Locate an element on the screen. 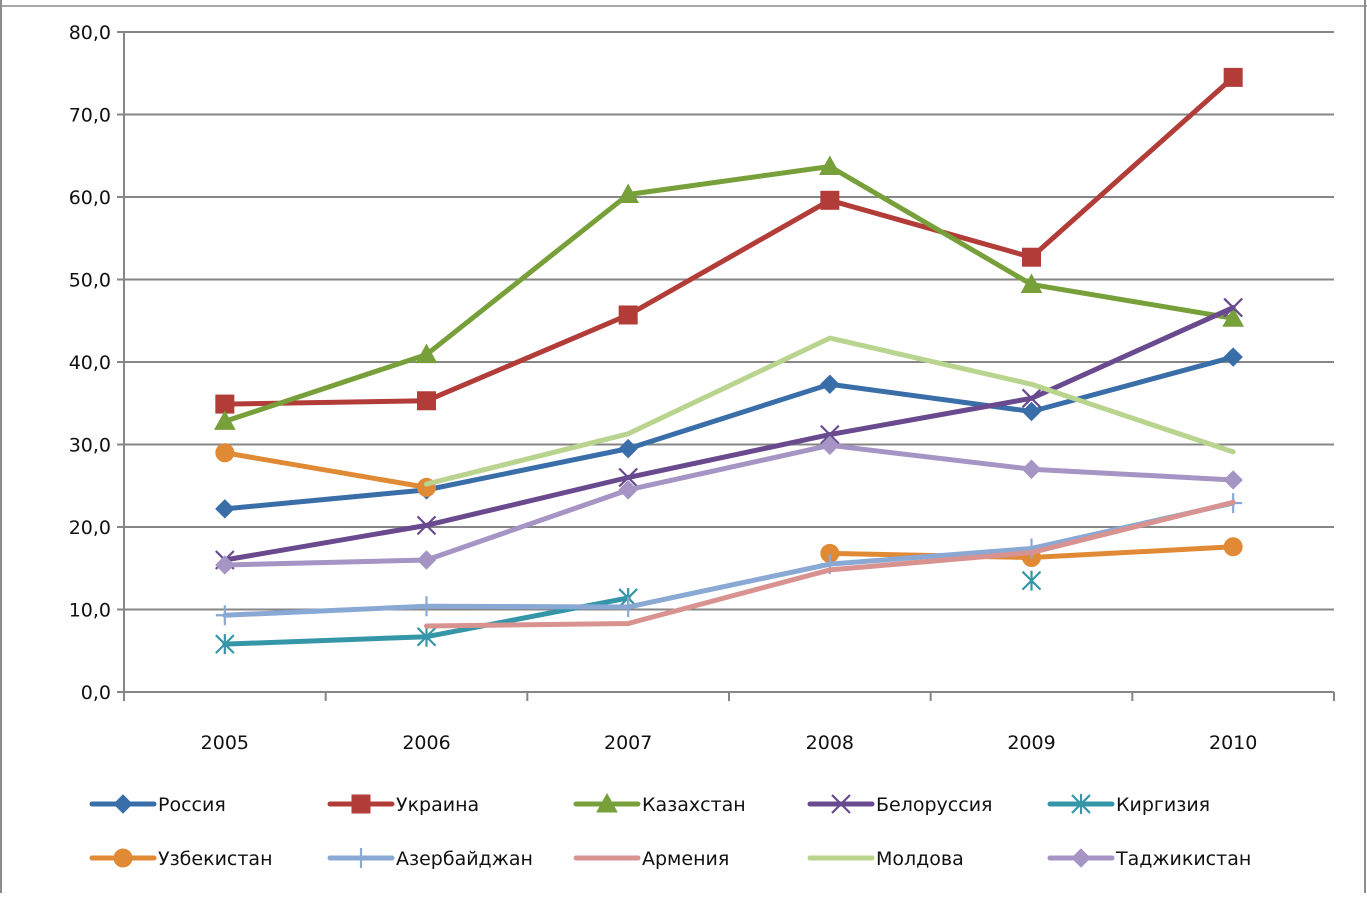 This screenshot has width=1367, height=897. series-Узбекистан is located at coordinates (729, 505).